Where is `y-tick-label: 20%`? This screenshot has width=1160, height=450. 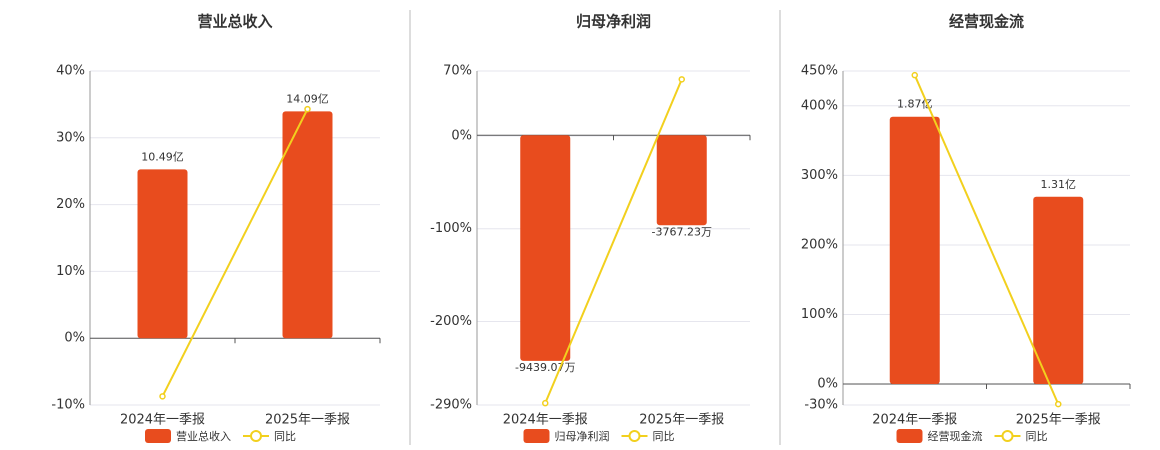 y-tick-label: 20% is located at coordinates (70, 204).